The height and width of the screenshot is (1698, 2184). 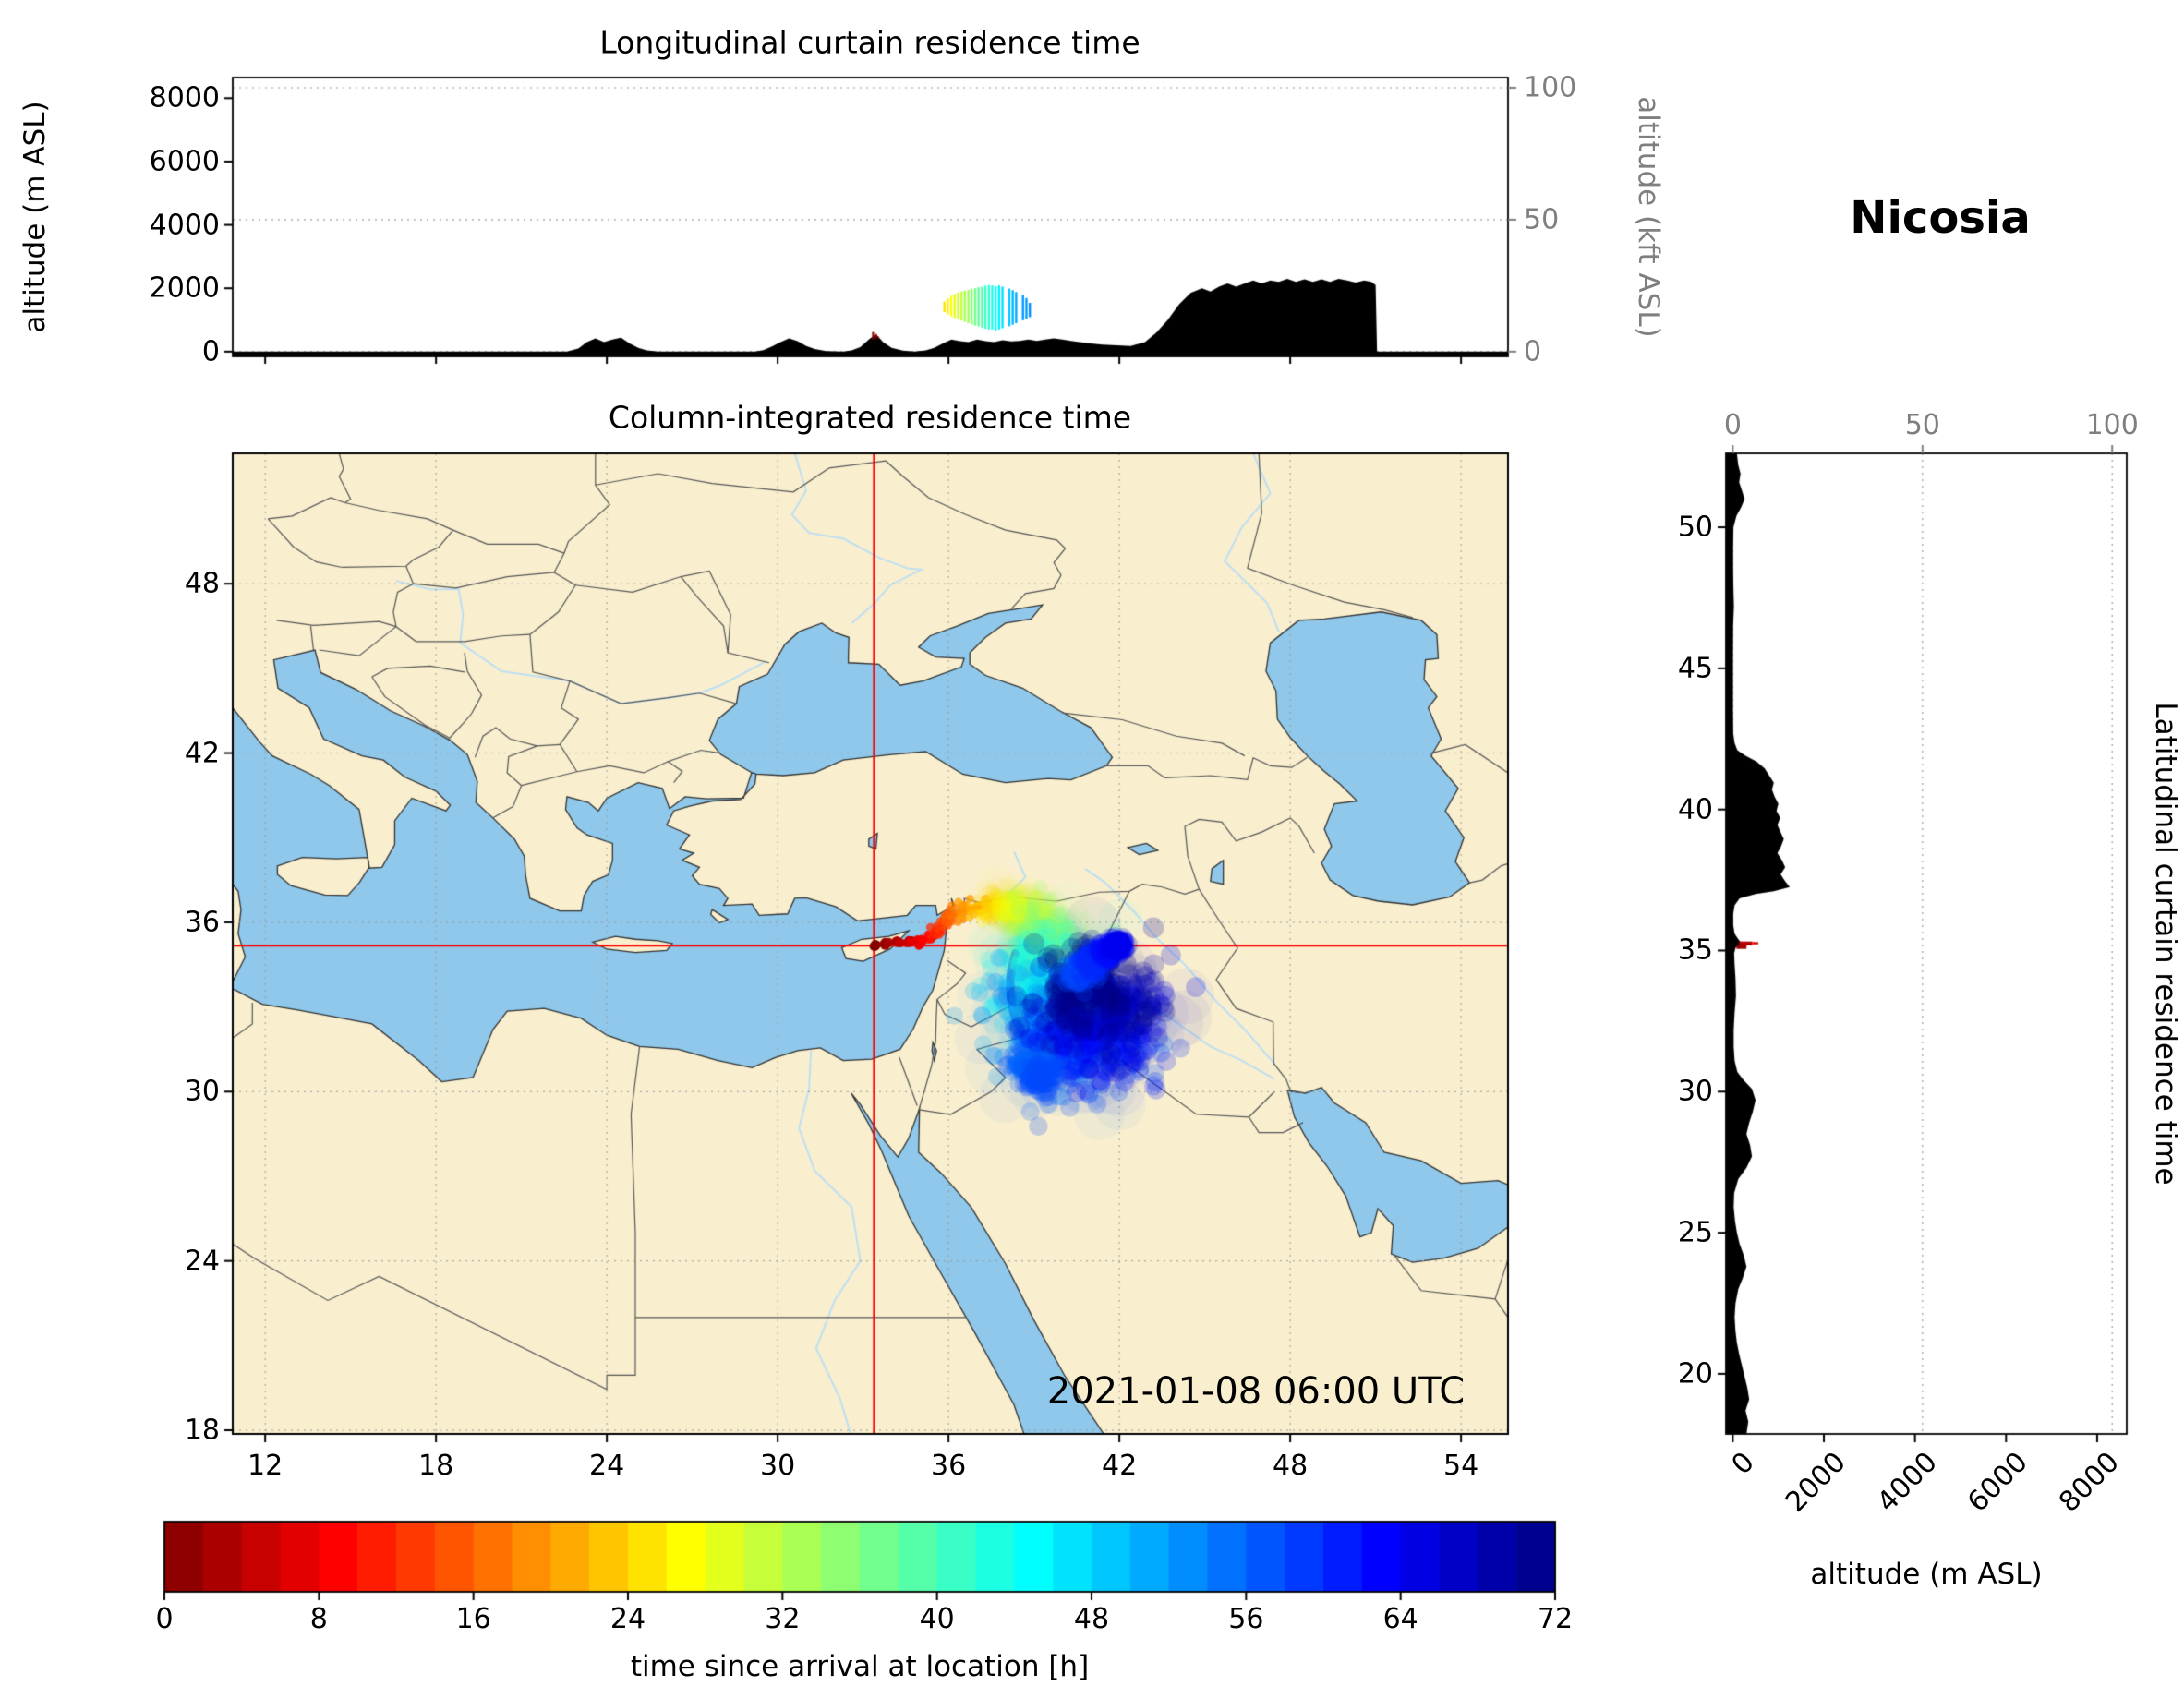 I want to click on station-title: Nicosia, so click(x=1940, y=218).